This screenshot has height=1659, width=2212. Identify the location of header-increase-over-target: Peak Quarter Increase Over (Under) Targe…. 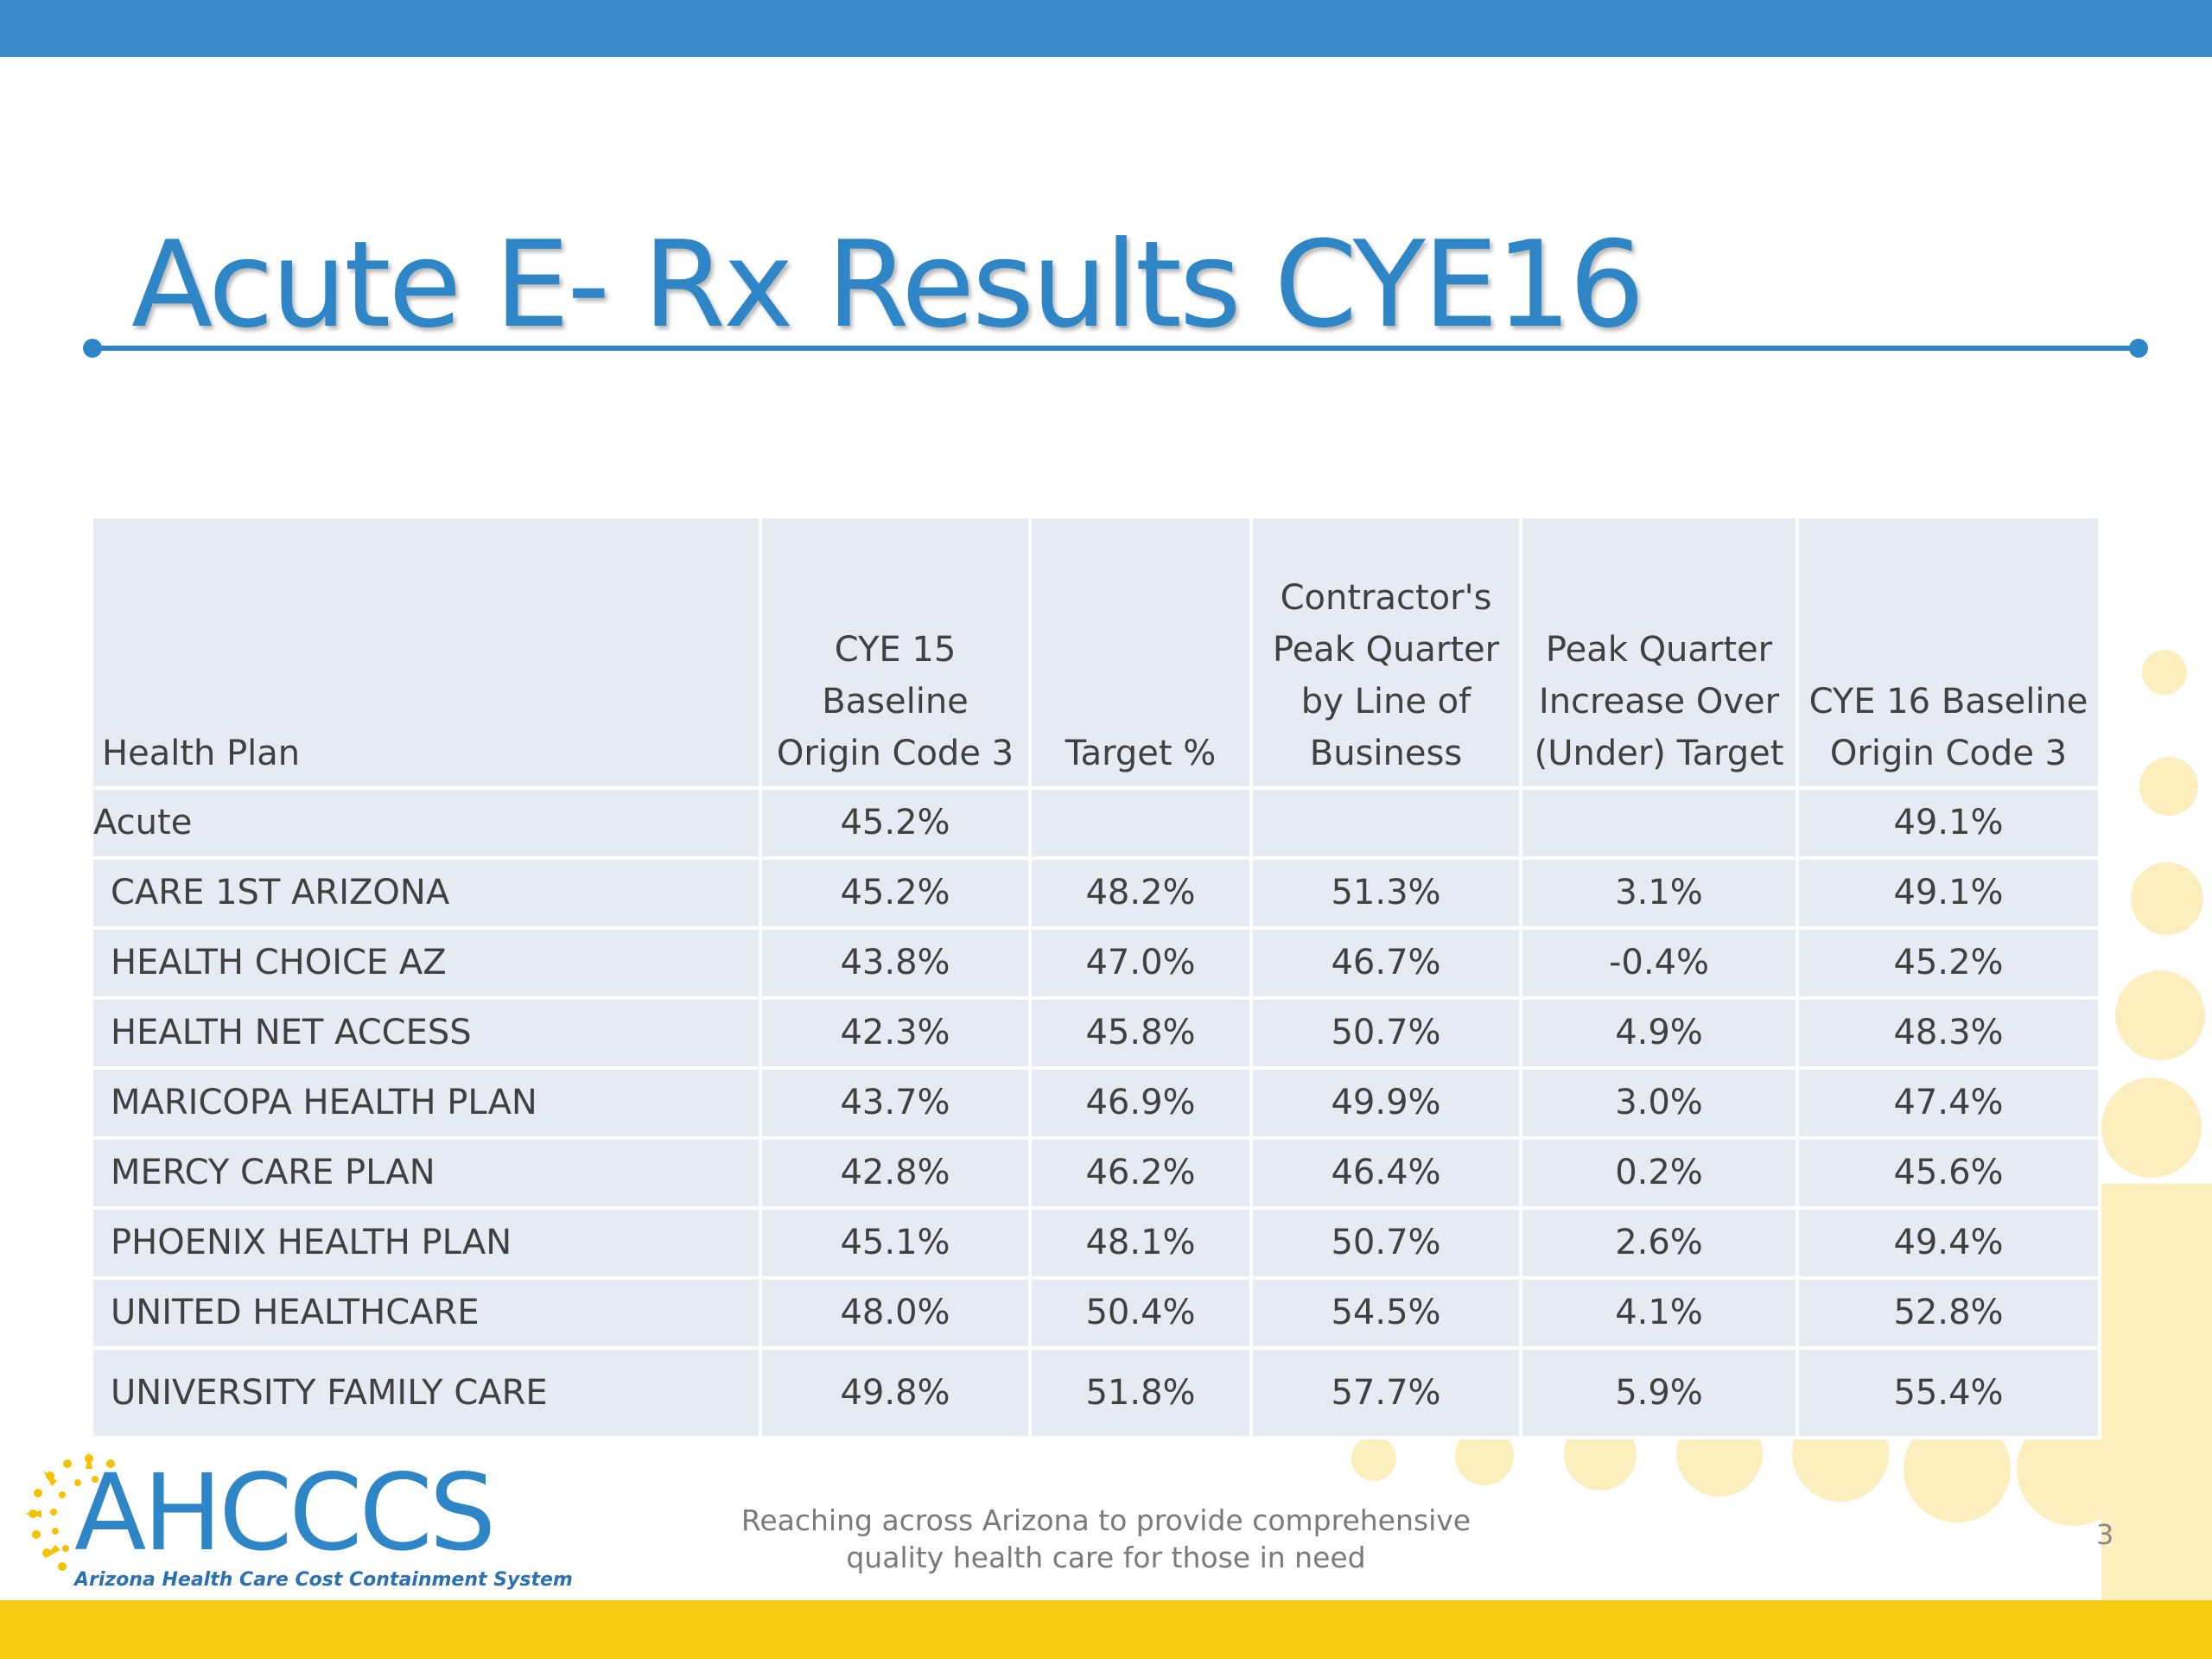
(1660, 654).